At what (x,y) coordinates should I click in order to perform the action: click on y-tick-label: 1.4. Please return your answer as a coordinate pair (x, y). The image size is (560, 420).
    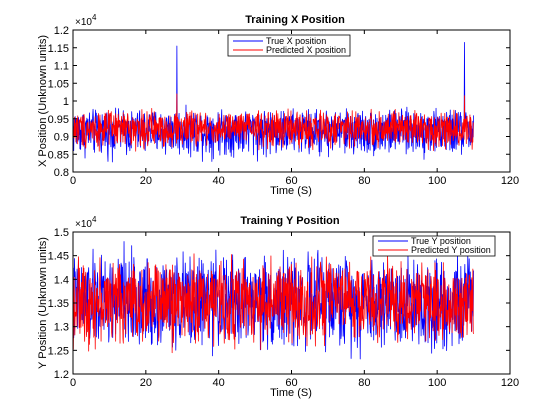
    Looking at the image, I should click on (61, 280).